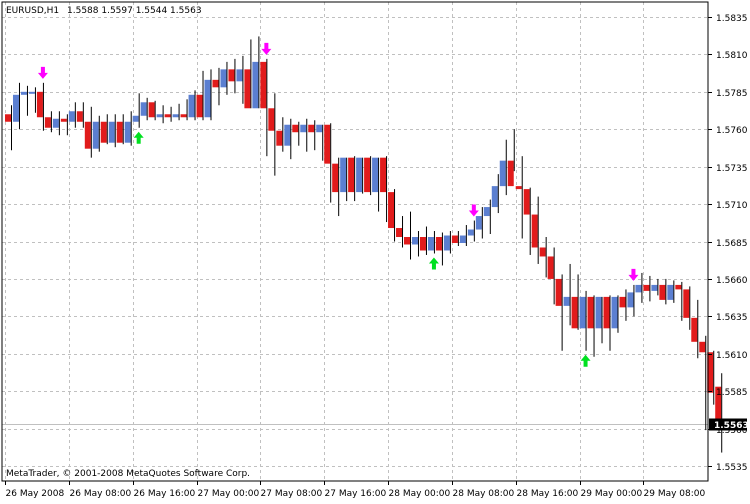 This screenshot has height=504, width=750. I want to click on x-tick-label: 27 May 00:00, so click(229, 494).